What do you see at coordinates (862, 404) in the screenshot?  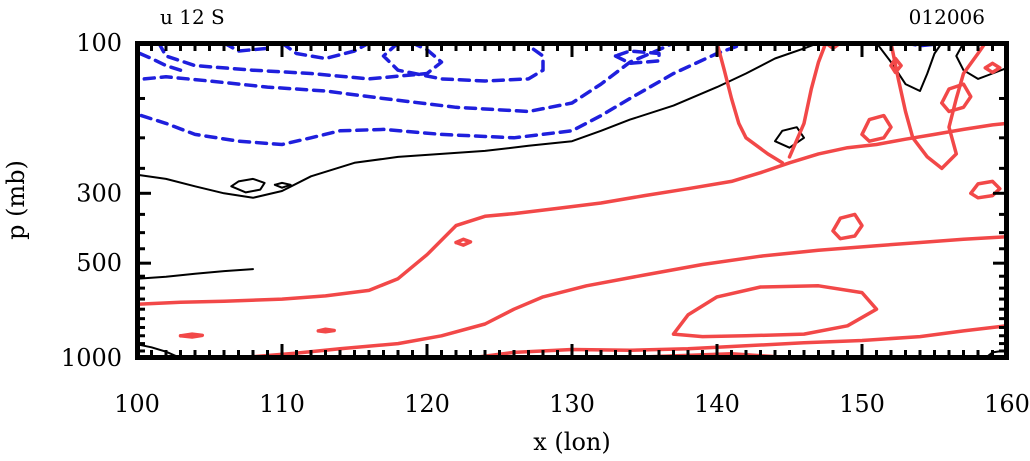 I see `x-tick-label-150: 150` at bounding box center [862, 404].